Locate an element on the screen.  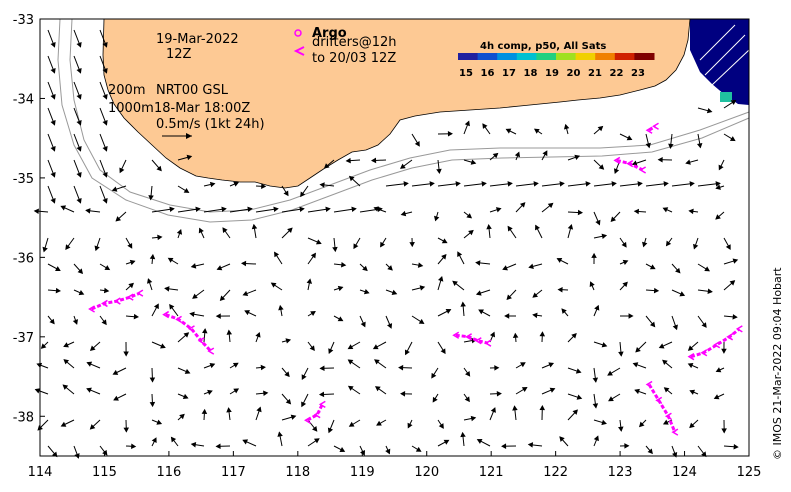
drifter-track is located at coordinates (116, 301).